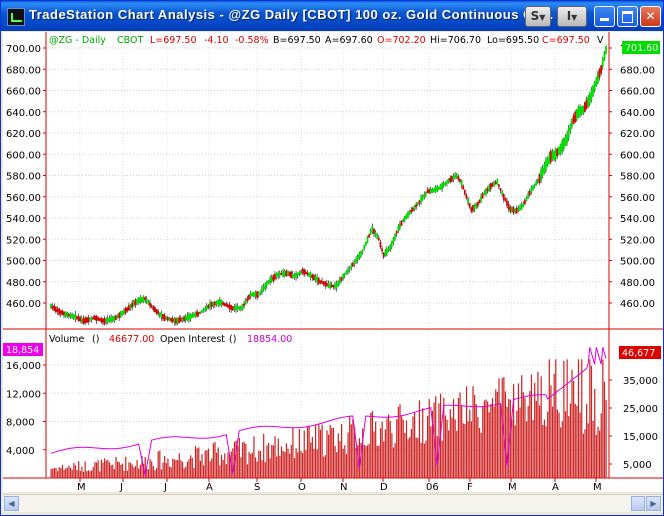 This screenshot has height=516, width=664. What do you see at coordinates (637, 155) in the screenshot?
I see `price-tick-label: 600.00` at bounding box center [637, 155].